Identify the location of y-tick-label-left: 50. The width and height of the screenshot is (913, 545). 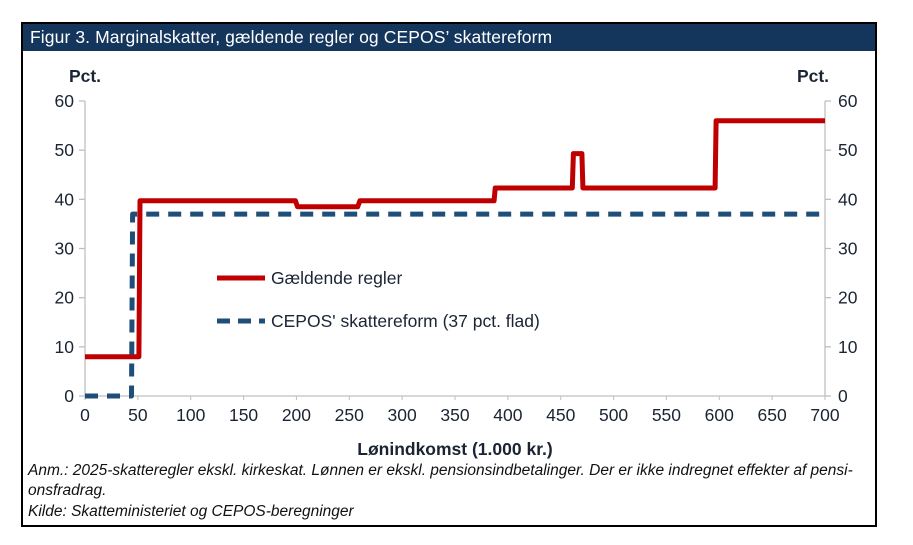
(65, 150).